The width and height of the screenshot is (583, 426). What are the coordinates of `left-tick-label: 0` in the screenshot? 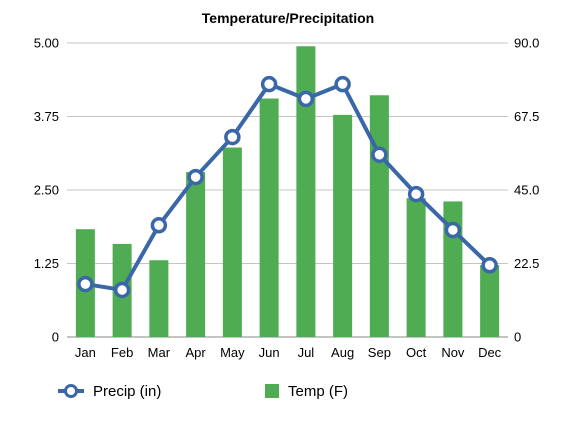 It's located at (55, 337).